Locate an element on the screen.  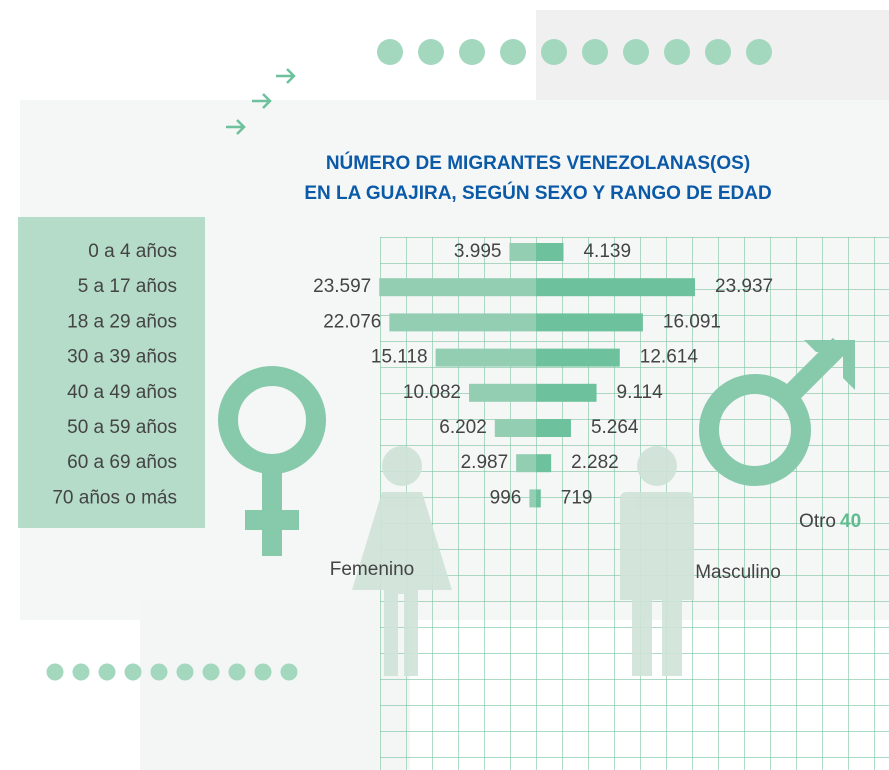
category-label: 40 a 49 años is located at coordinates (122, 392).